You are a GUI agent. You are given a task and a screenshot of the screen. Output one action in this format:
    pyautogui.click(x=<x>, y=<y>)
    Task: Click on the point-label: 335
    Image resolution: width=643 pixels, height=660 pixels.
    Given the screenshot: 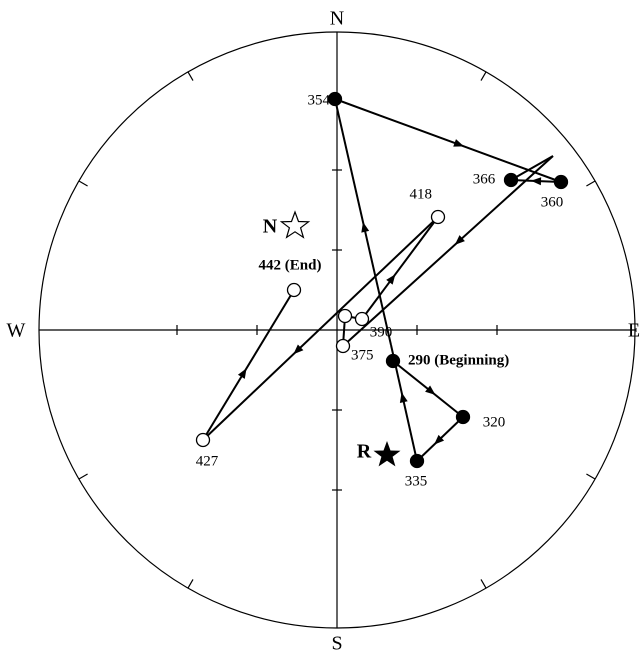 What is the action you would take?
    pyautogui.click(x=416, y=481)
    